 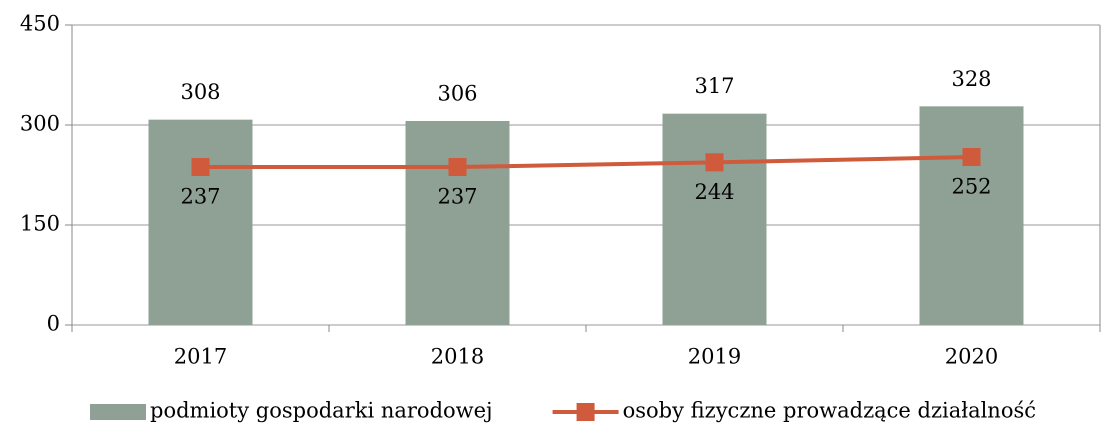 I want to click on data-label: 306, so click(x=457, y=94).